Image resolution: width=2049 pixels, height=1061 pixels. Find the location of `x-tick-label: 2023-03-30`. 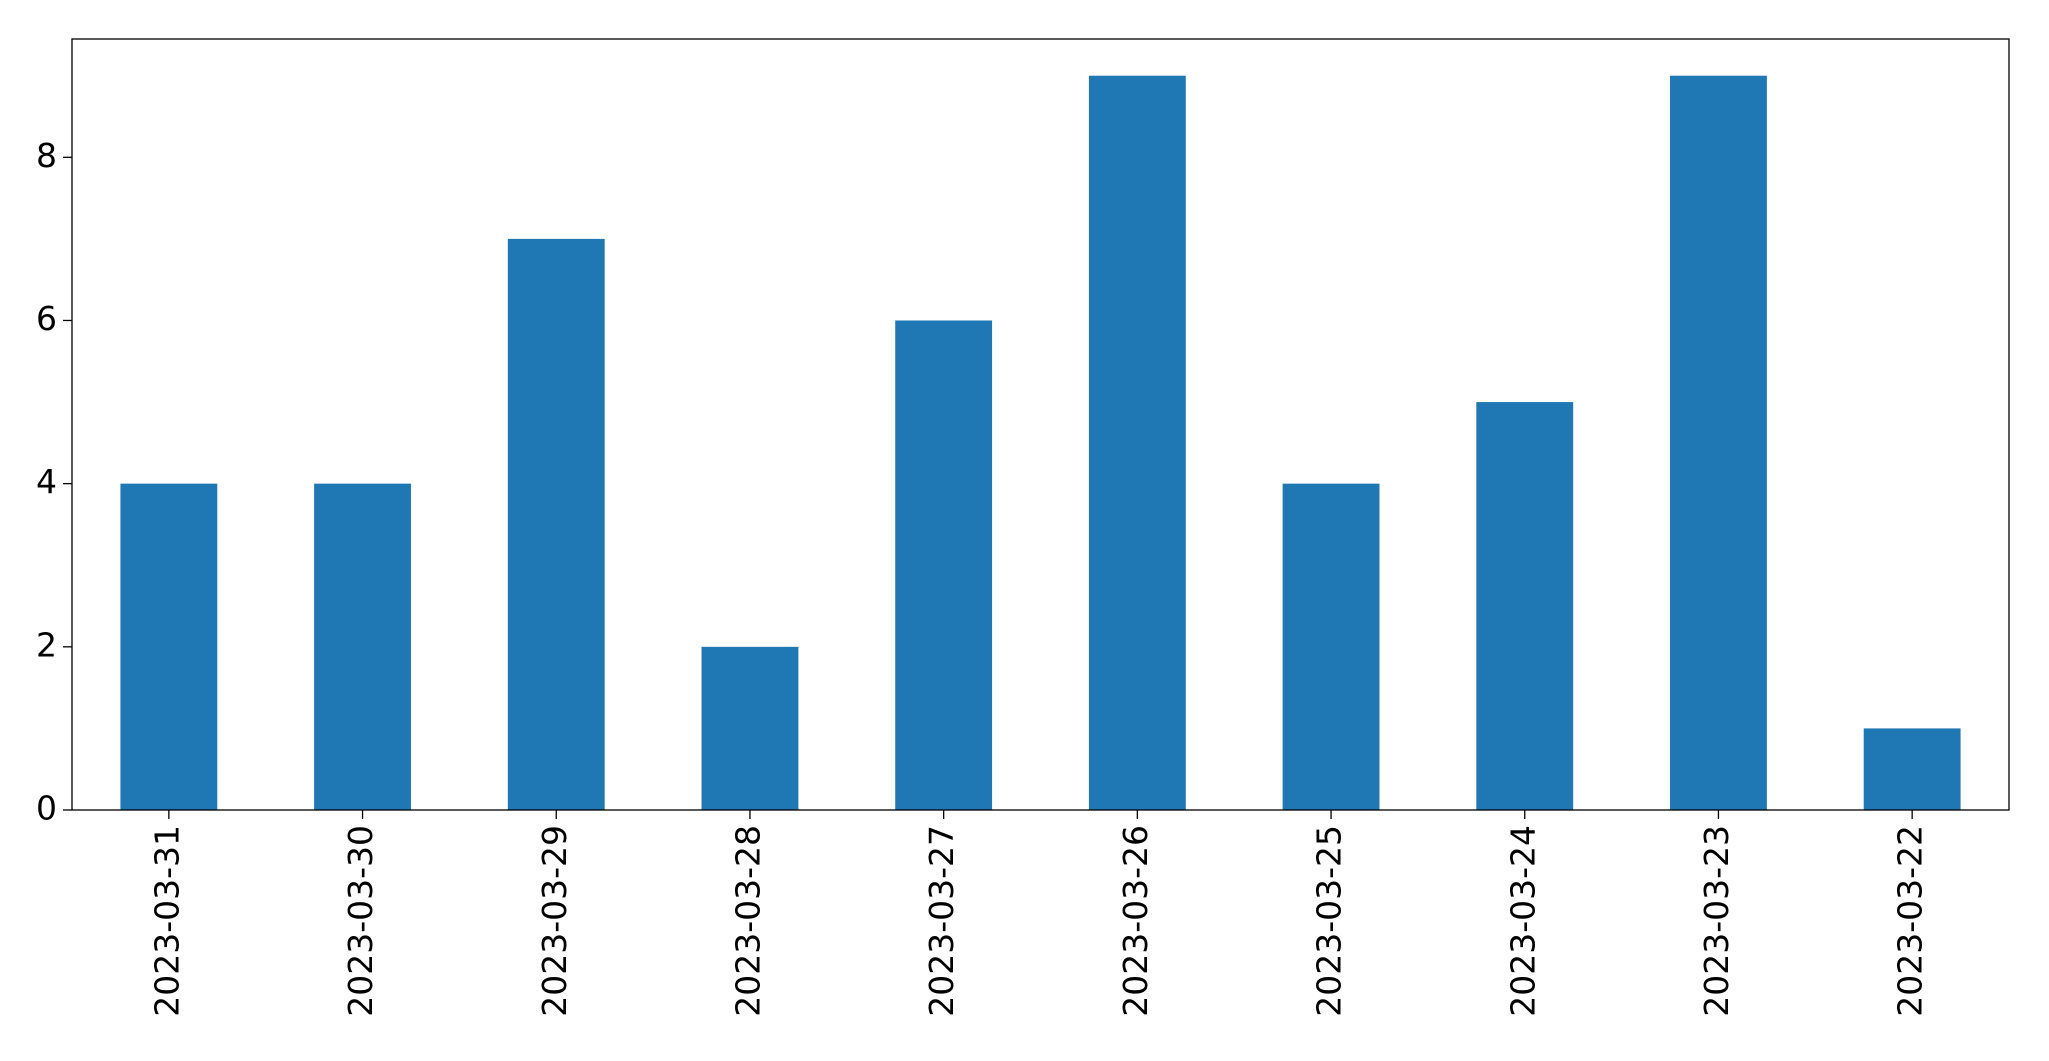

x-tick-label: 2023-03-30 is located at coordinates (360, 921).